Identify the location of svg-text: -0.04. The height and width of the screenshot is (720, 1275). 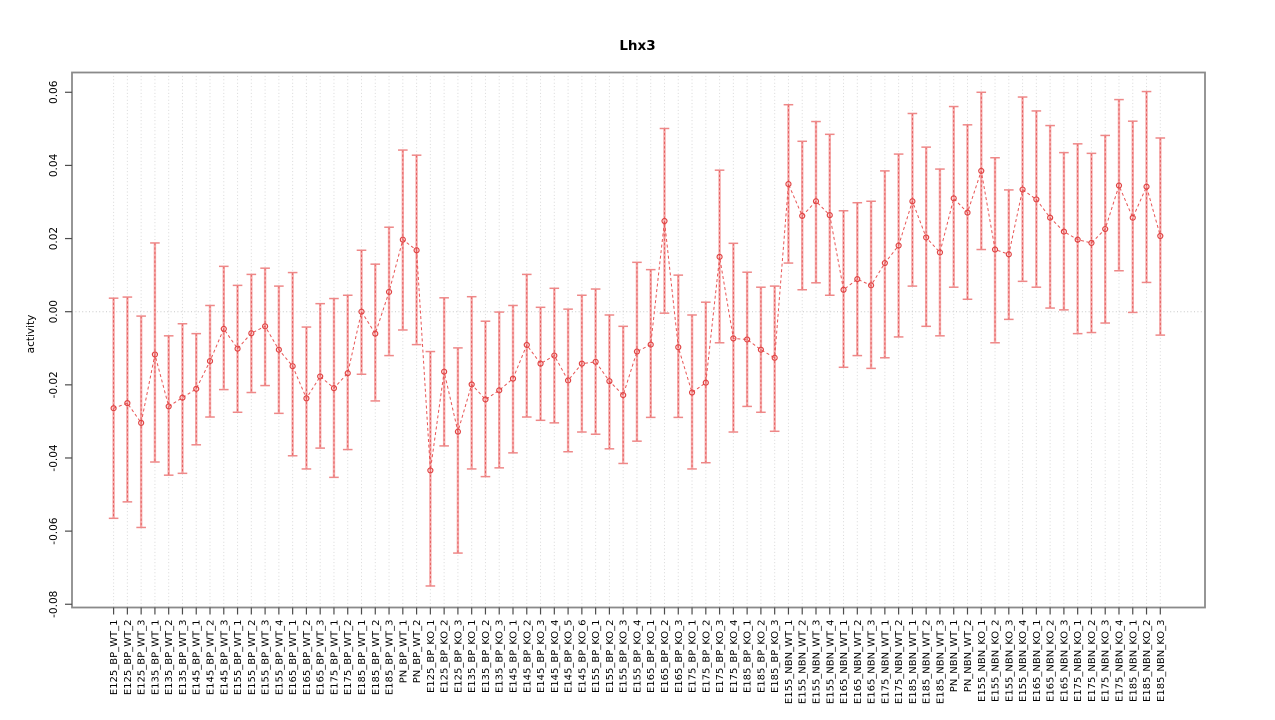
(54, 457).